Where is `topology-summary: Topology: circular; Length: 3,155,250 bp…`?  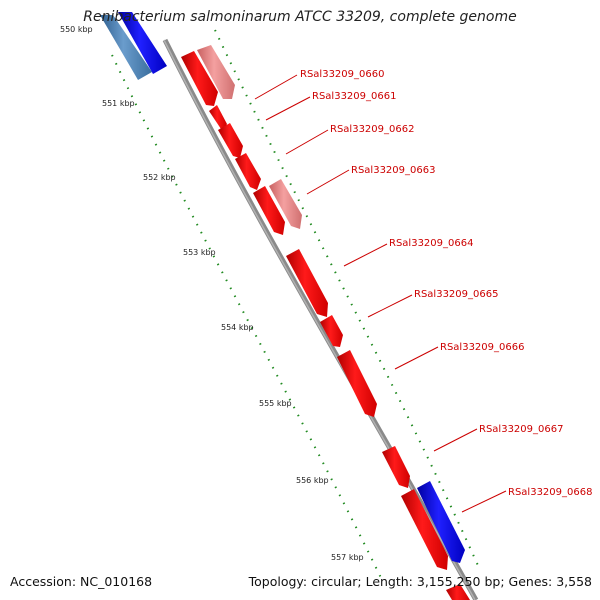 topology-summary: Topology: circular; Length: 3,155,250 bp… is located at coordinates (420, 581).